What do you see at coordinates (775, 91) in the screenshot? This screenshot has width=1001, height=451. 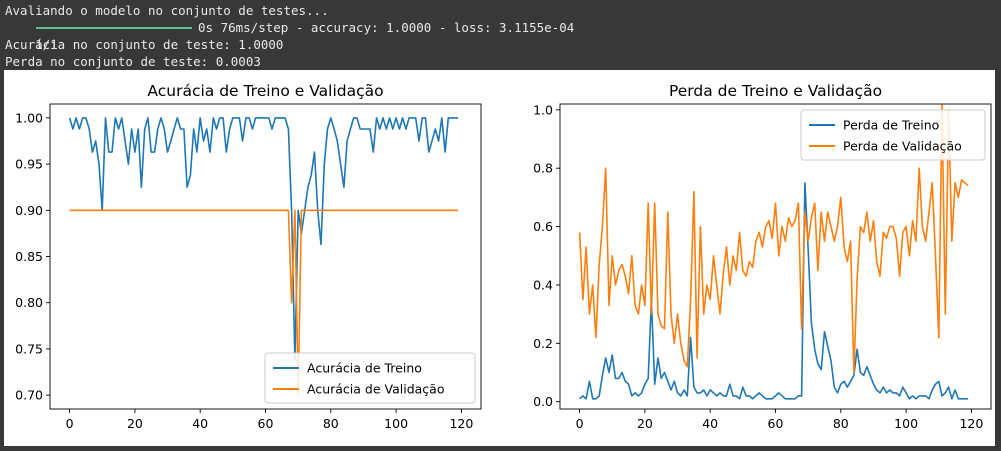 I see `chart-title: Perda de Treino e Validação` at bounding box center [775, 91].